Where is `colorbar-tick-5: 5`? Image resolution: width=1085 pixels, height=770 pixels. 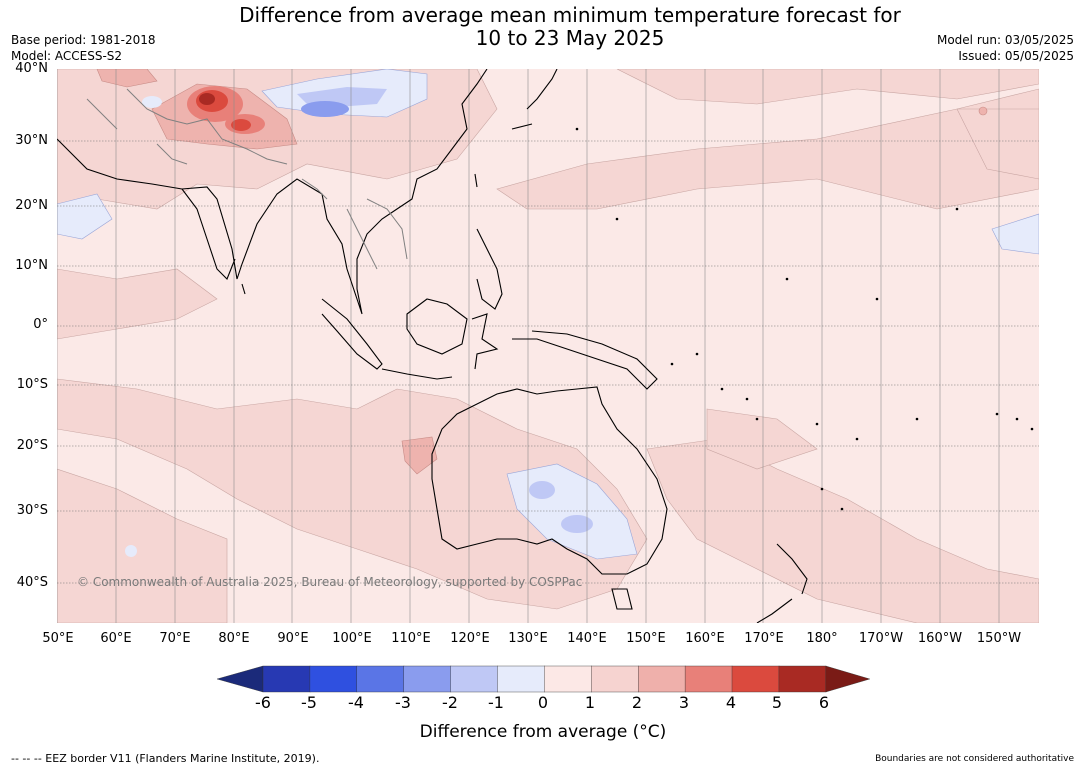
colorbar-tick-5: 5 is located at coordinates (777, 702).